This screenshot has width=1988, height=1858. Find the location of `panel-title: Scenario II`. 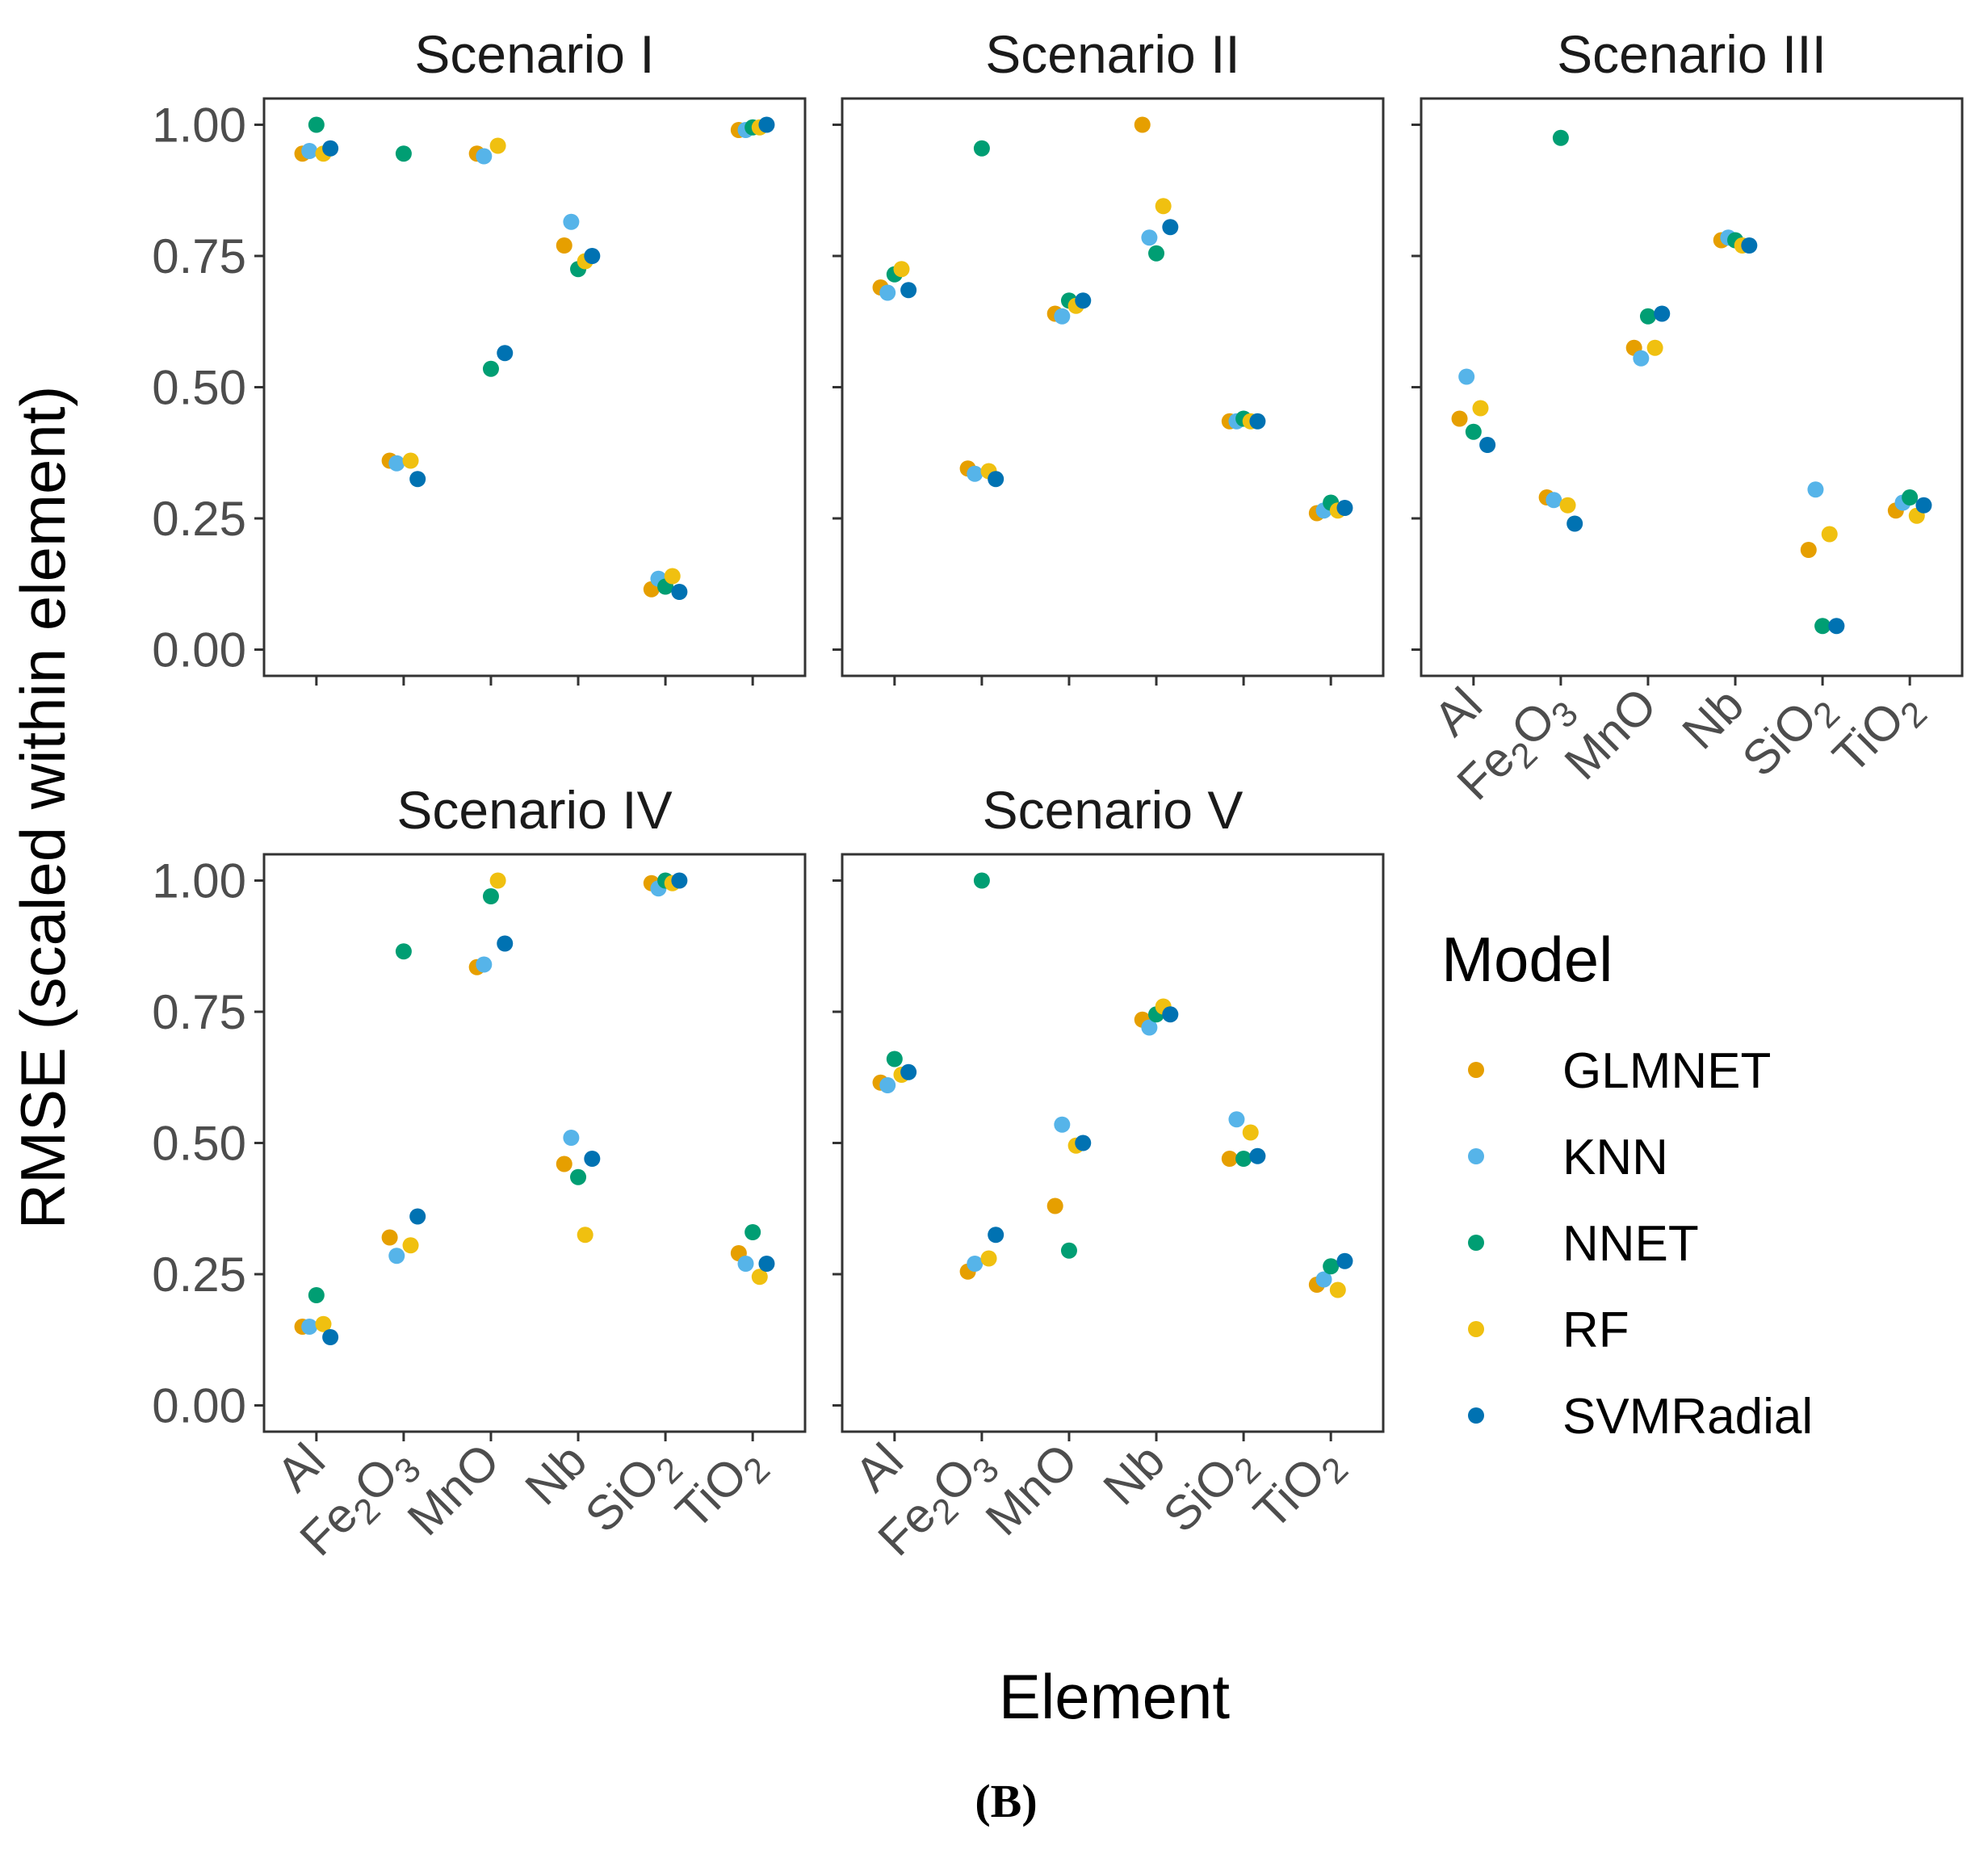

panel-title: Scenario II is located at coordinates (1113, 54).